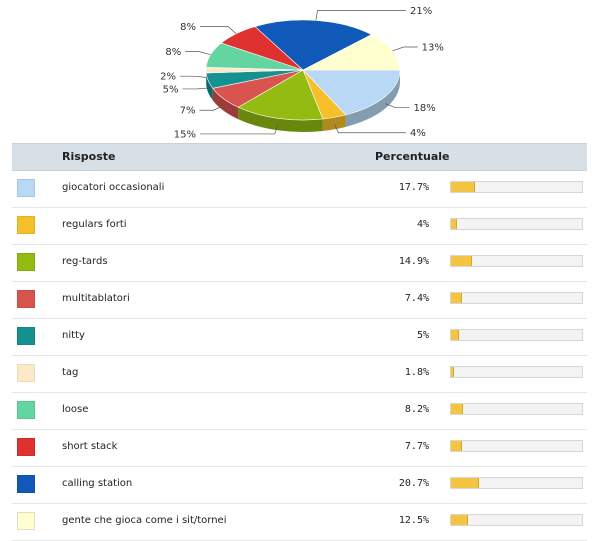 The height and width of the screenshot is (541, 600). What do you see at coordinates (299, 485) in the screenshot?
I see `table-row: calling station 20.7%` at bounding box center [299, 485].